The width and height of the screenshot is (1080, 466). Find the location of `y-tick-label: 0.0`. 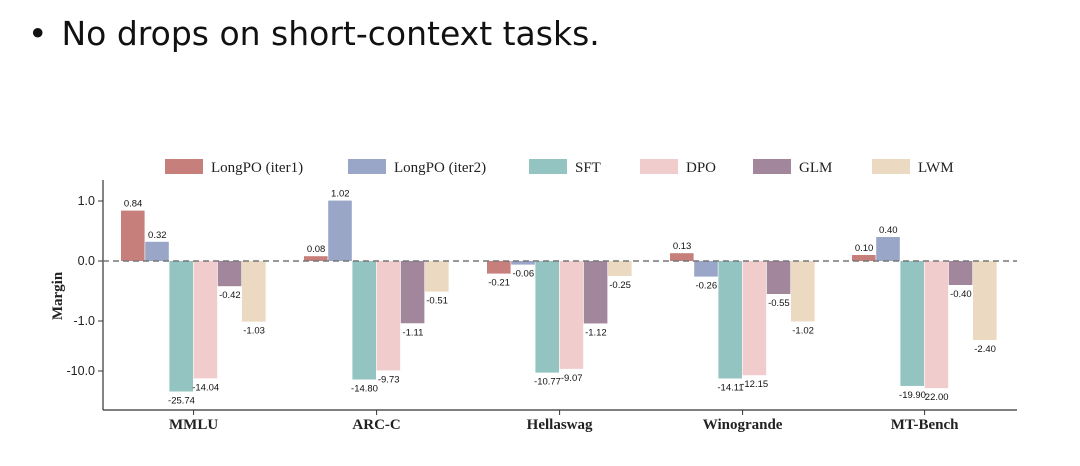

y-tick-label: 0.0 is located at coordinates (86, 261).